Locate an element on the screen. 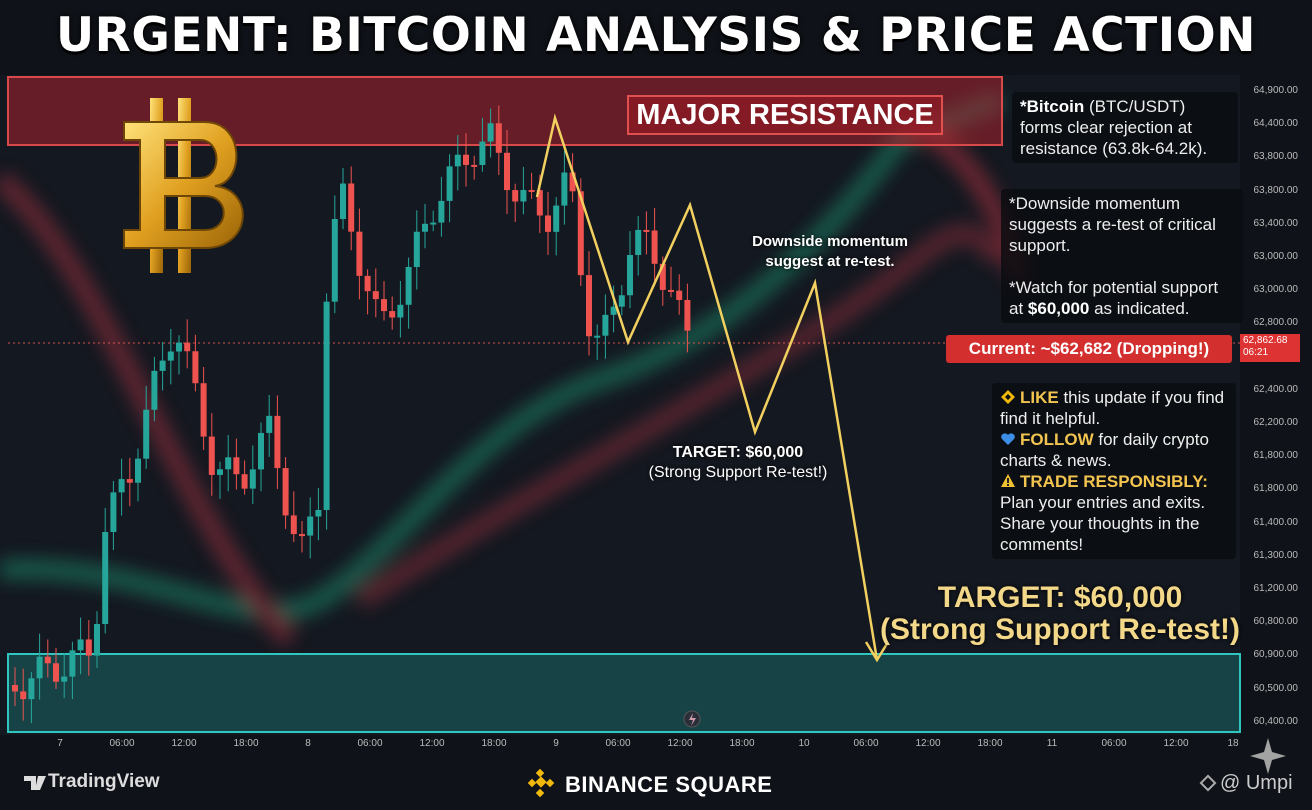 The height and width of the screenshot is (810, 1312). x-tick-label: 11 is located at coordinates (1052, 743).